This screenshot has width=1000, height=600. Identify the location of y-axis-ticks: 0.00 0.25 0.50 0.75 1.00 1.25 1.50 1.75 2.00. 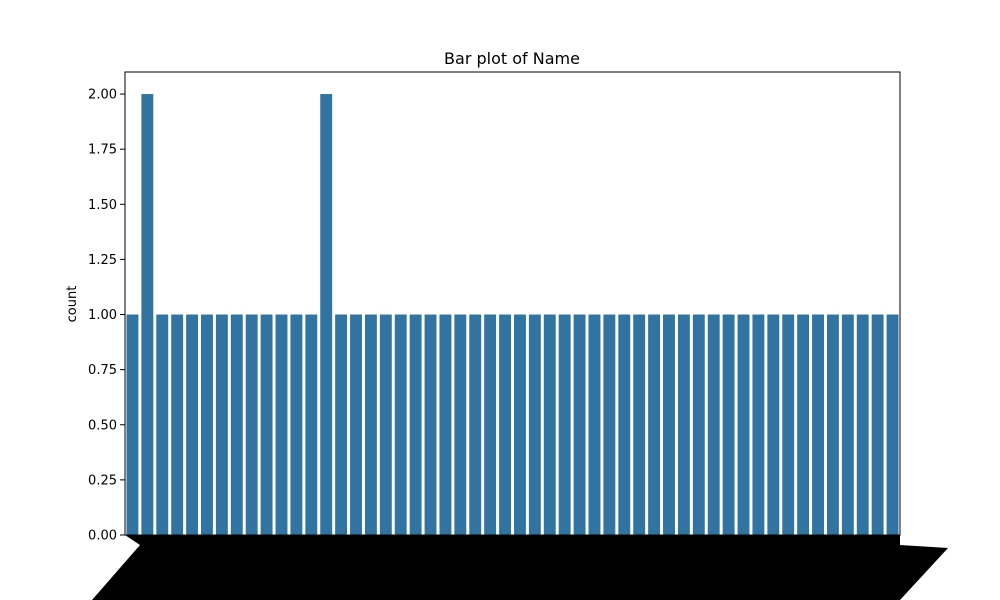
(106, 316).